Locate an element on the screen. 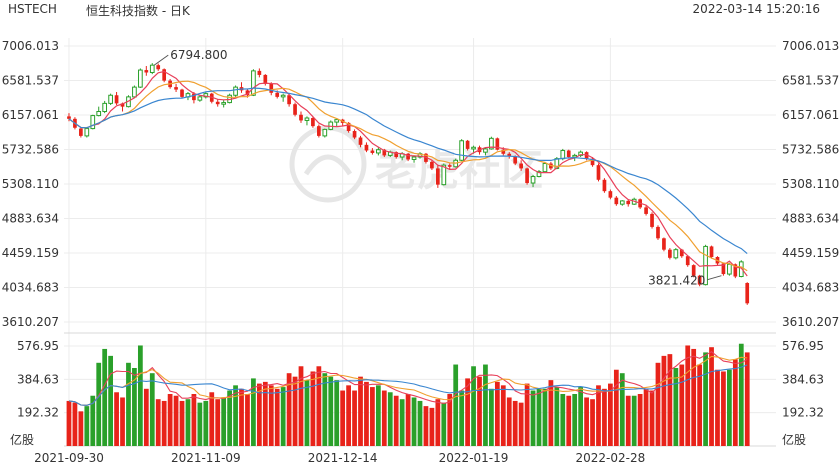 Image resolution: width=840 pixels, height=470 pixels. low-marker-line is located at coordinates (714, 278).